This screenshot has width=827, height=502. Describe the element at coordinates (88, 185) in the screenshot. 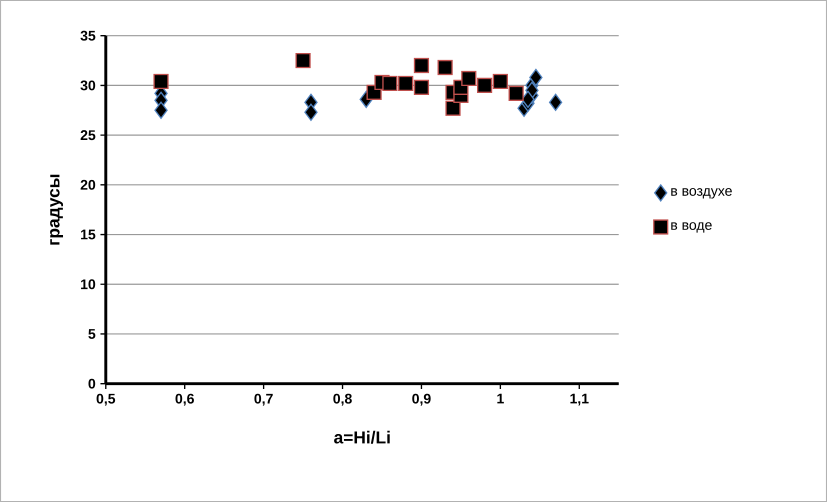

I see `y-tick-label: 20` at that location.